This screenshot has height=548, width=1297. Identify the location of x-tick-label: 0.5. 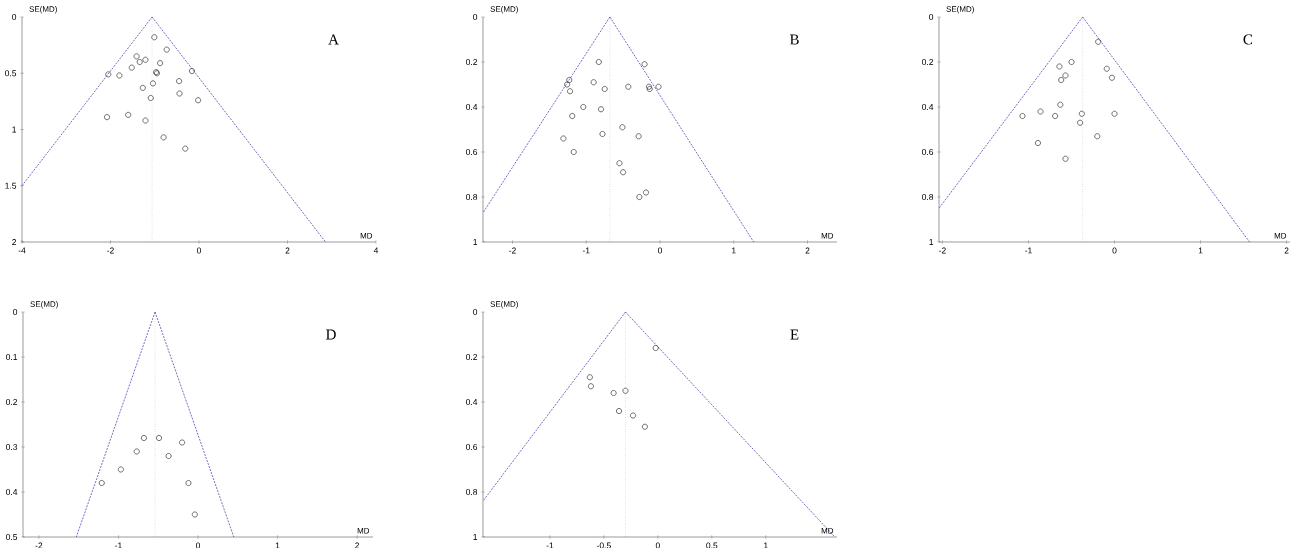
(712, 545).